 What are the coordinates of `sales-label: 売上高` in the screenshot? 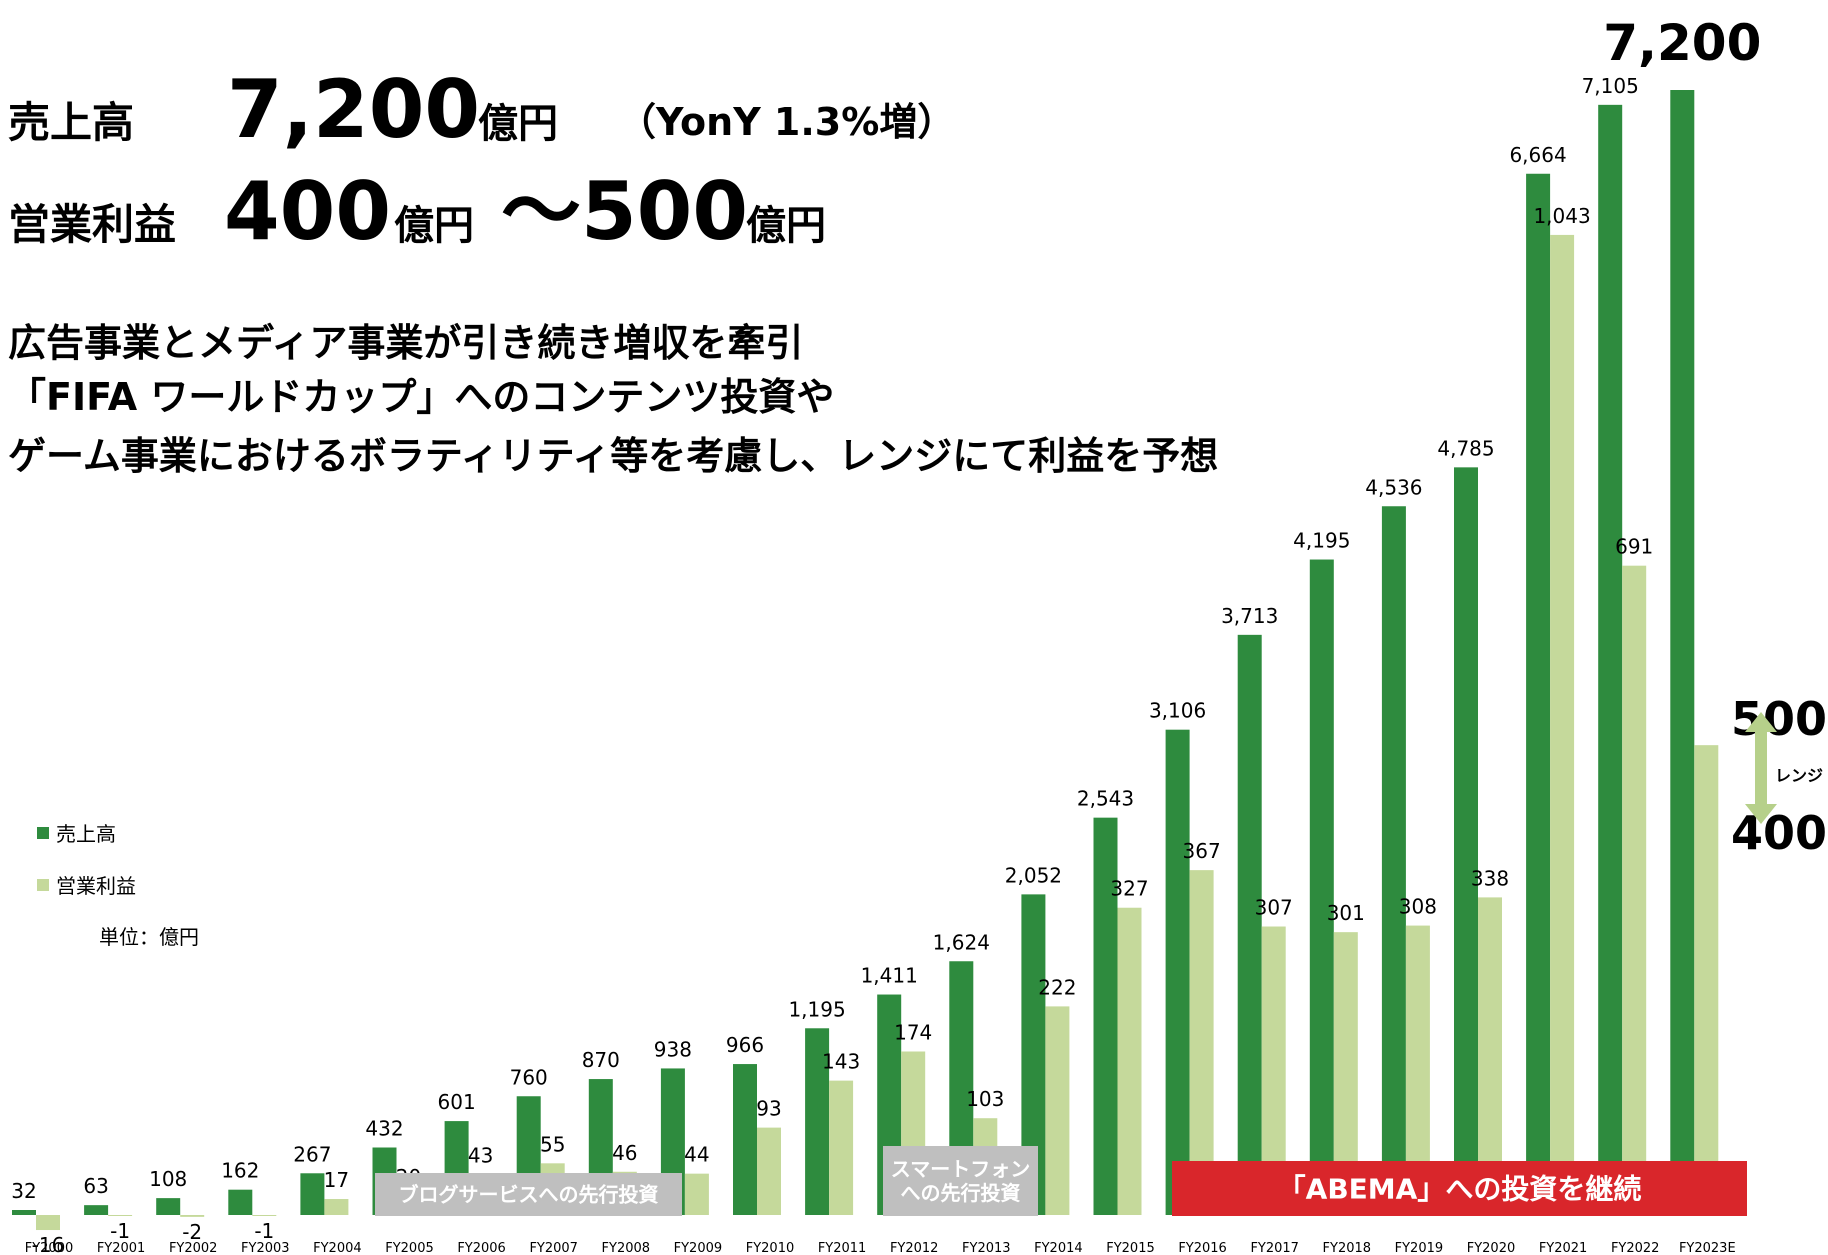 It's located at (71, 122).